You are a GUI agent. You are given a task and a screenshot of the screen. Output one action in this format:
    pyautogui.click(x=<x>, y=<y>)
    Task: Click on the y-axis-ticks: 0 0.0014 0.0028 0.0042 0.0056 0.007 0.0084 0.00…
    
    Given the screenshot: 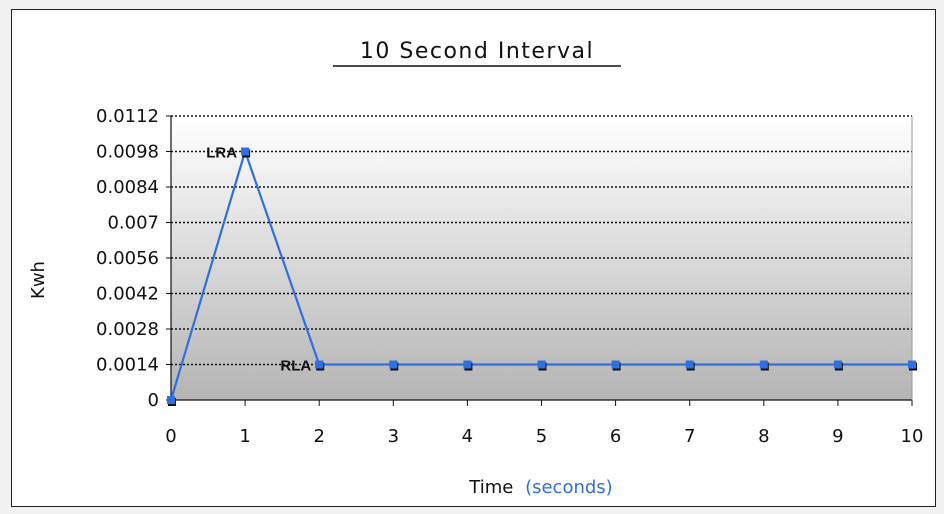 What is the action you would take?
    pyautogui.click(x=133, y=258)
    